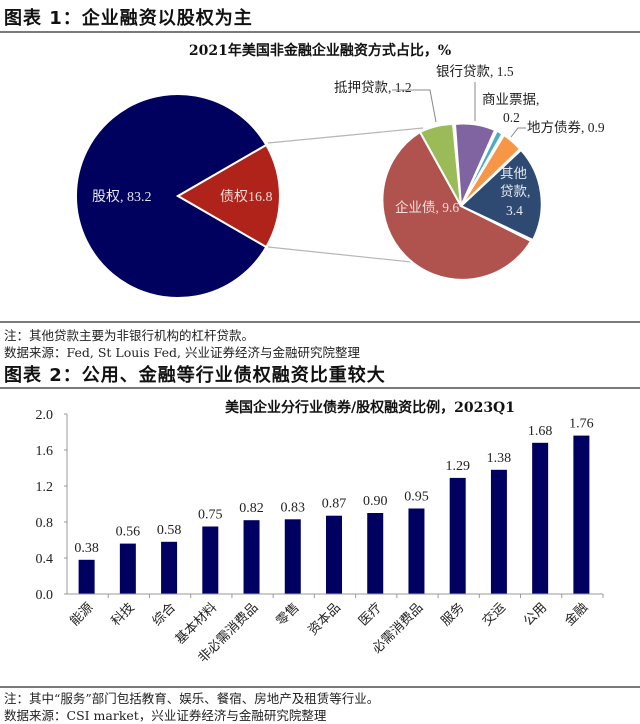 The width and height of the screenshot is (640, 724). Describe the element at coordinates (86, 548) in the screenshot. I see `bar-value-label: 0.38` at that location.